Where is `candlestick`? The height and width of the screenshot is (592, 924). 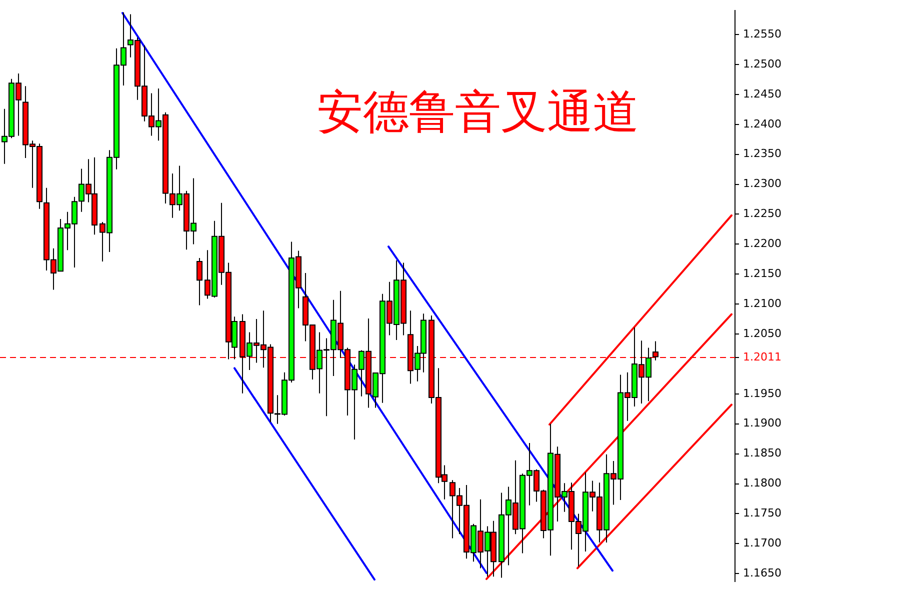 candlestick is located at coordinates (199, 281).